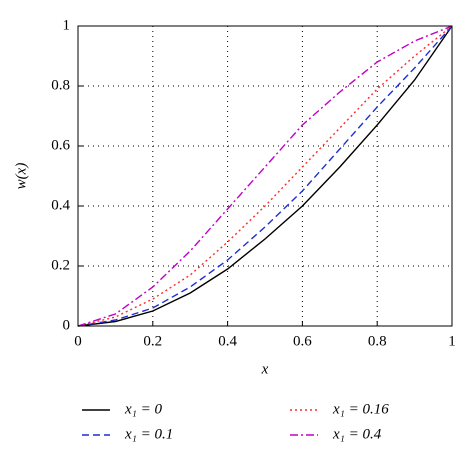  Describe the element at coordinates (452, 341) in the screenshot. I see `x-tick-label: 1` at that location.